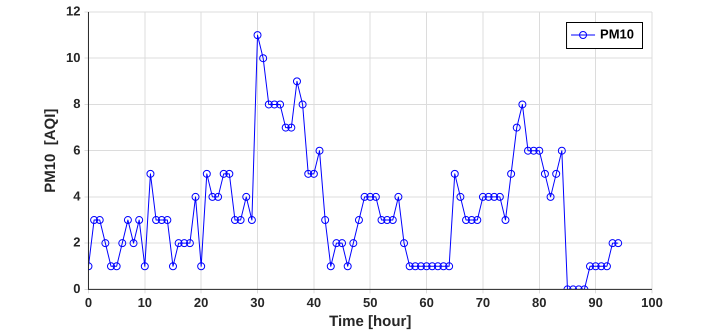  What do you see at coordinates (426, 302) in the screenshot?
I see `x-tick-label: 60` at bounding box center [426, 302].